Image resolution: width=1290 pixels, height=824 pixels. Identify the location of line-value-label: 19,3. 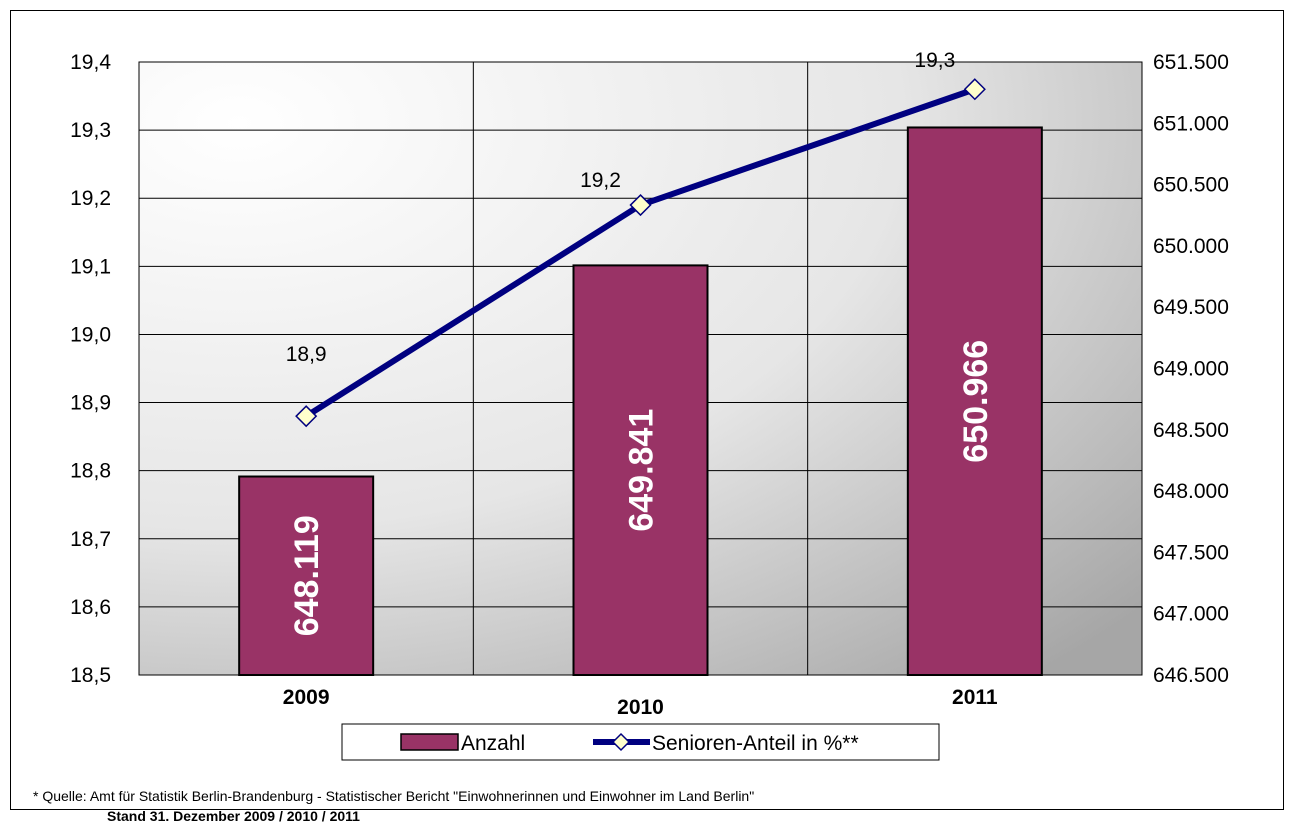
(934, 60).